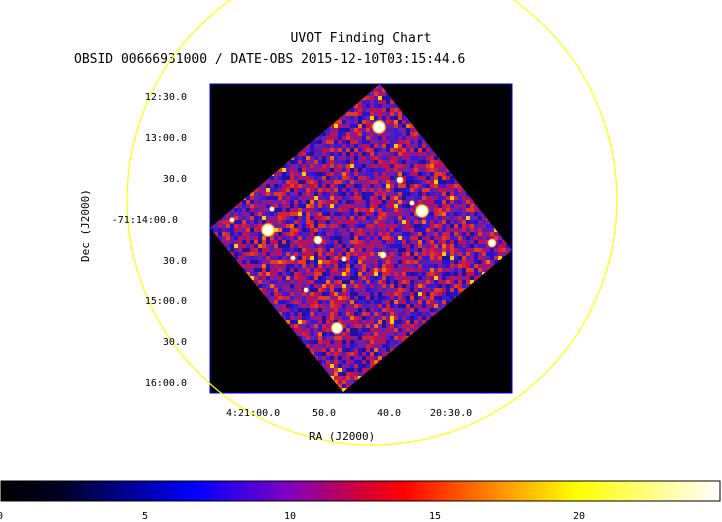 Image resolution: width=722 pixels, height=522 pixels. What do you see at coordinates (148, 138) in the screenshot?
I see `dec-tick-label: 13:00.0` at bounding box center [148, 138].